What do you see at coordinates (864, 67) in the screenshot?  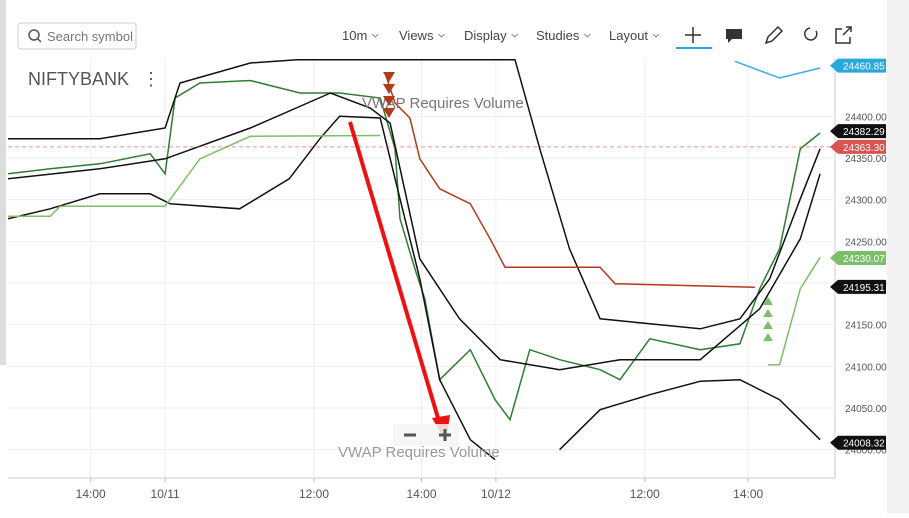 I see `price-tag-label: 24460.85` at bounding box center [864, 67].